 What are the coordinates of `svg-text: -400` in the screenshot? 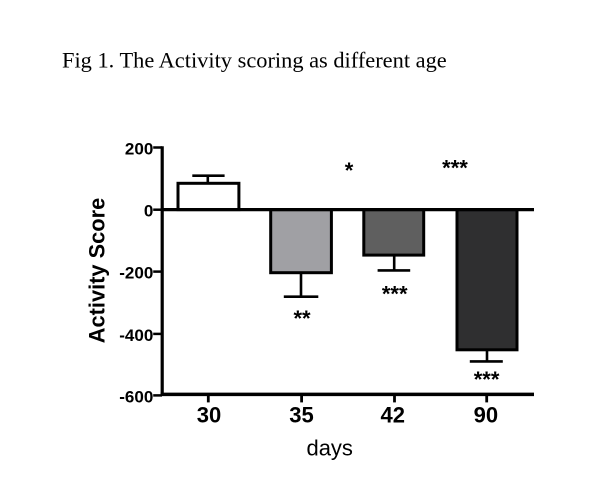 It's located at (136, 335).